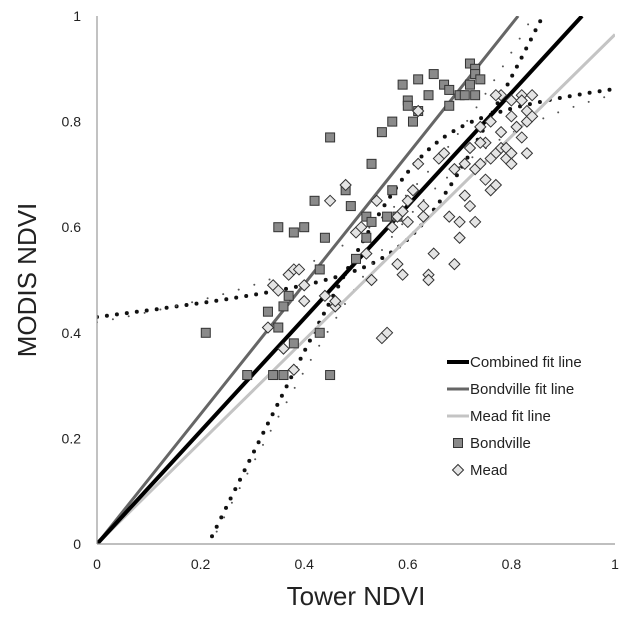  I want to click on x-tick-label: 0.2, so click(201, 564).